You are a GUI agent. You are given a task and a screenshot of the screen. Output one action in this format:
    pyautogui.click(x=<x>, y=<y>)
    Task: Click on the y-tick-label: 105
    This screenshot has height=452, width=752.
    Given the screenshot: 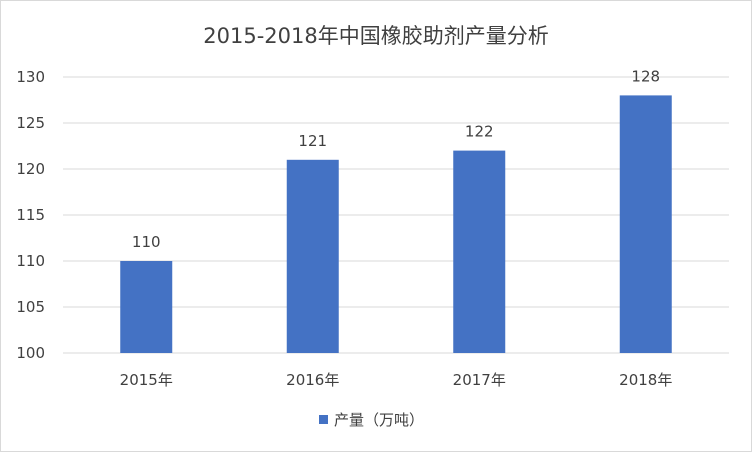 What is the action you would take?
    pyautogui.click(x=30, y=307)
    